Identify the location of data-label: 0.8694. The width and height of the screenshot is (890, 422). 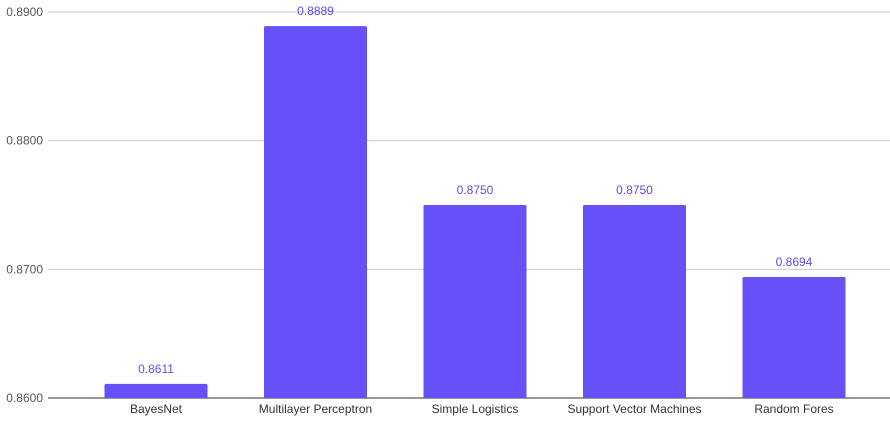
(794, 262).